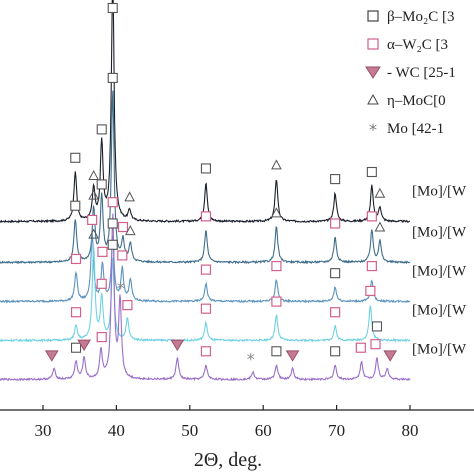  I want to click on peak-marker-5-9: *, so click(251, 358).